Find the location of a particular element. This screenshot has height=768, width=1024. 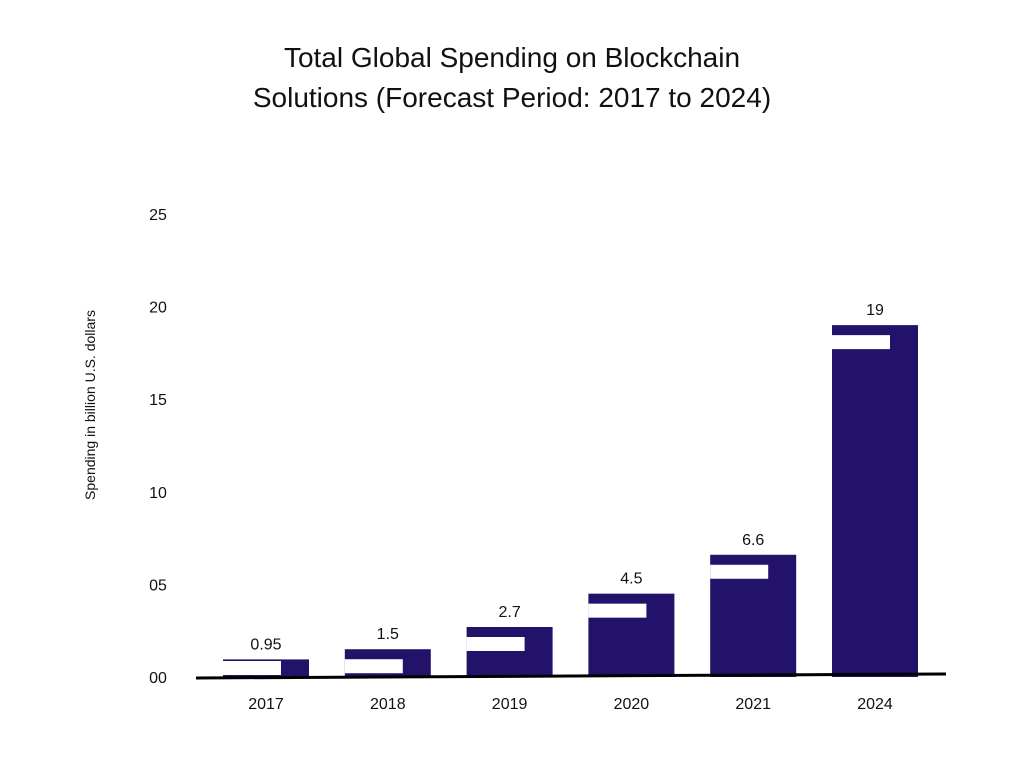

y-tick-label: 25 is located at coordinates (158, 215).